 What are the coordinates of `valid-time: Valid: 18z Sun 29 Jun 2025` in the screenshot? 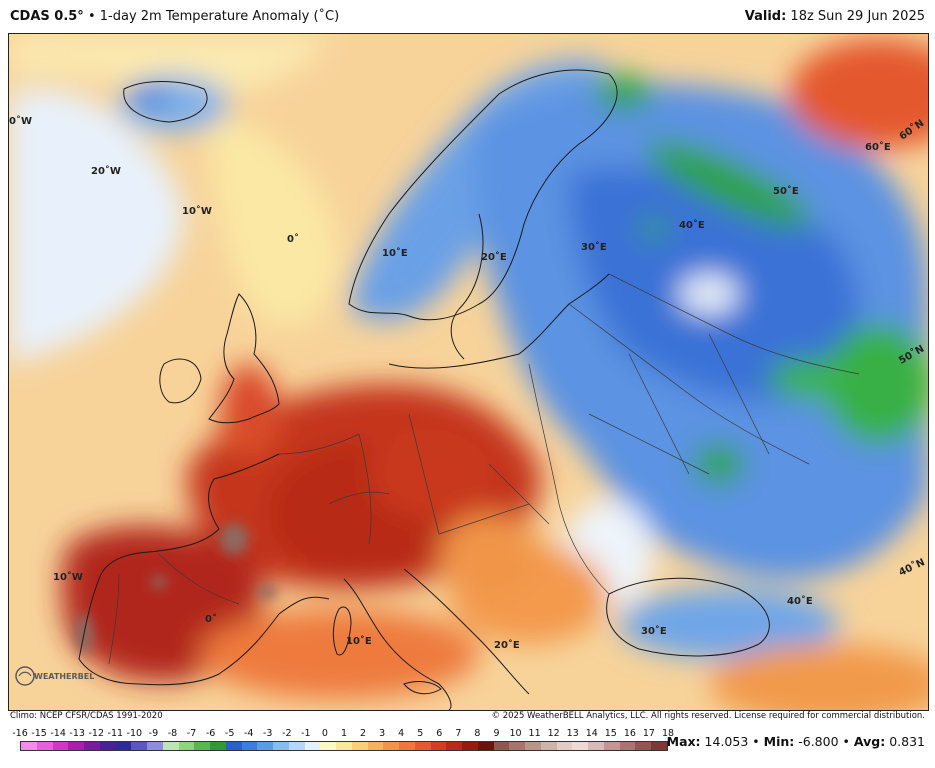 It's located at (835, 16).